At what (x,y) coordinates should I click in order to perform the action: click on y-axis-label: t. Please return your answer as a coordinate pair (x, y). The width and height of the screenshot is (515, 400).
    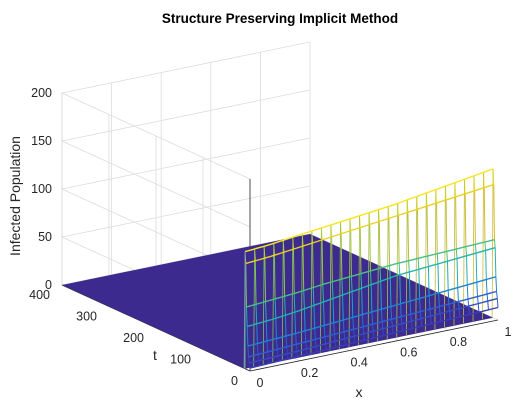
    Looking at the image, I should click on (155, 355).